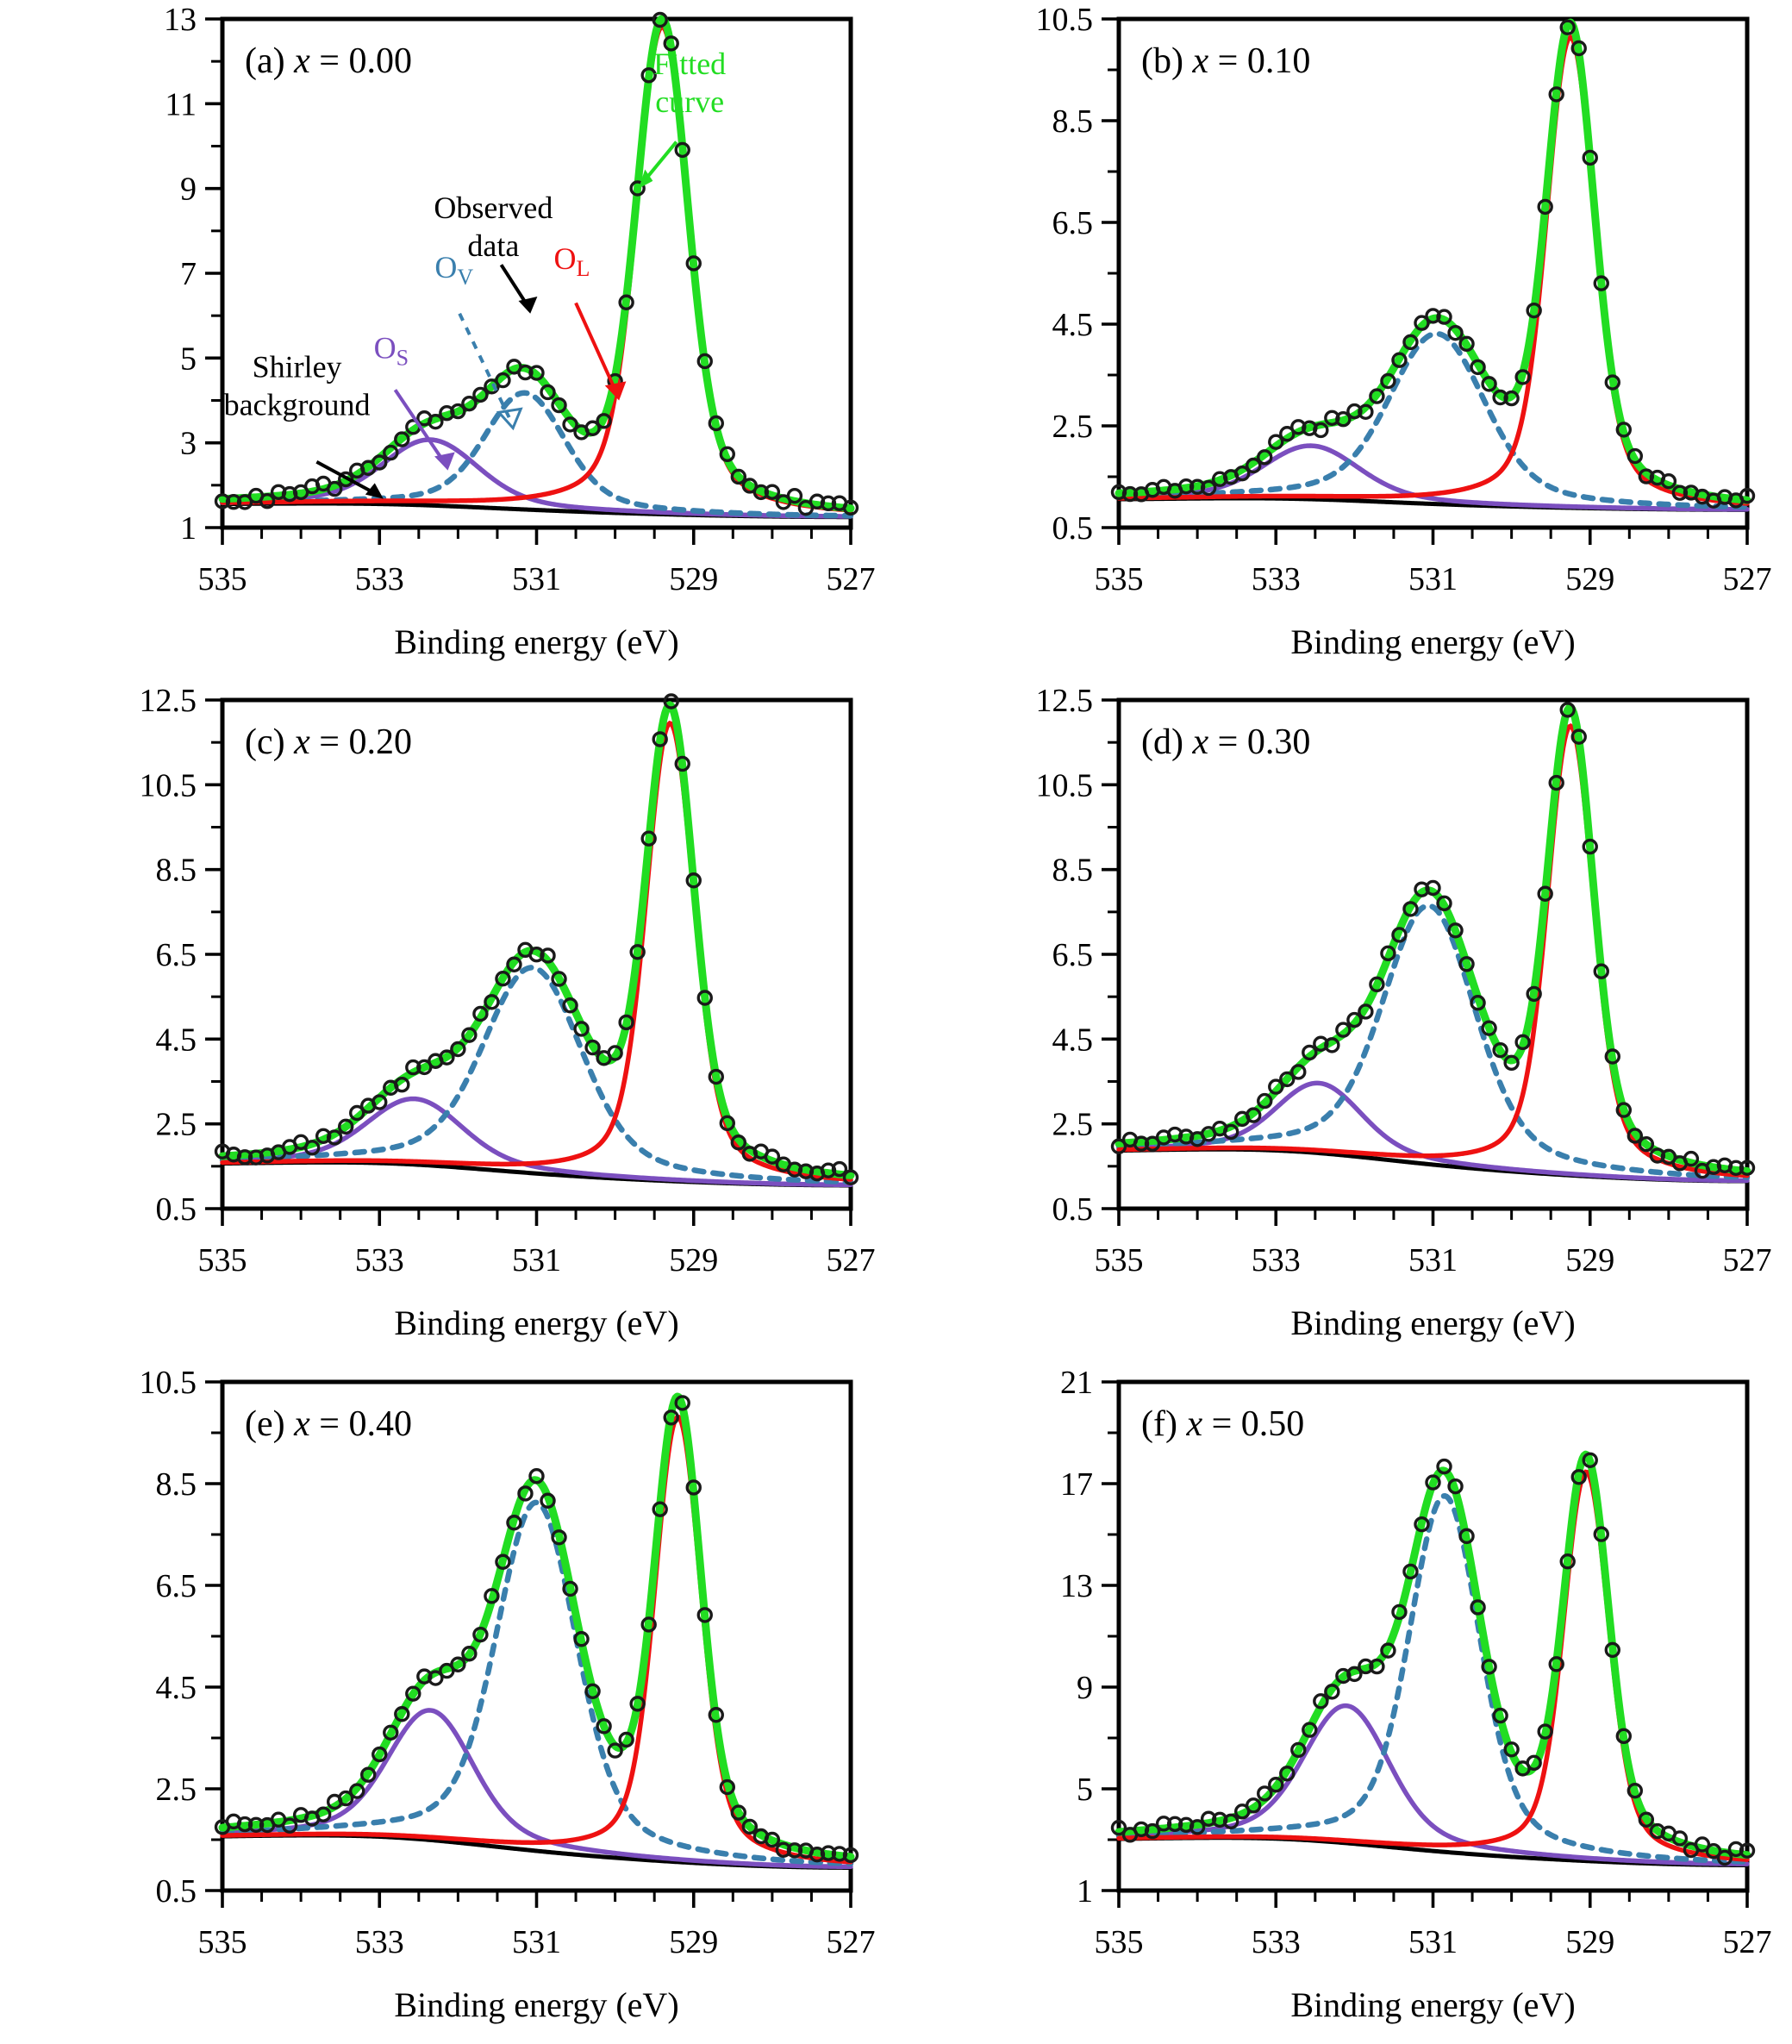 The image size is (1792, 2044). I want to click on panel-label-b: (b) x = 0.10, so click(1225, 61).